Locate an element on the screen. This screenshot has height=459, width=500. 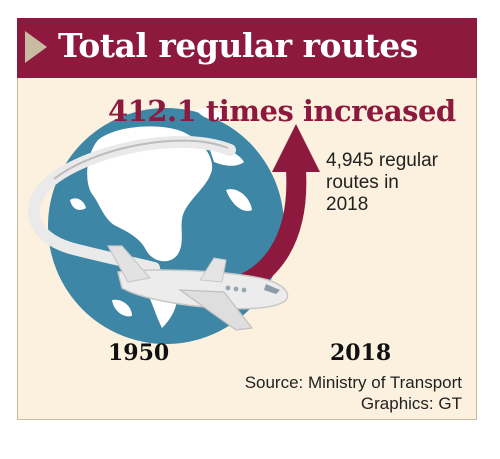
graphics-credit: Graphics: GT is located at coordinates (411, 403).